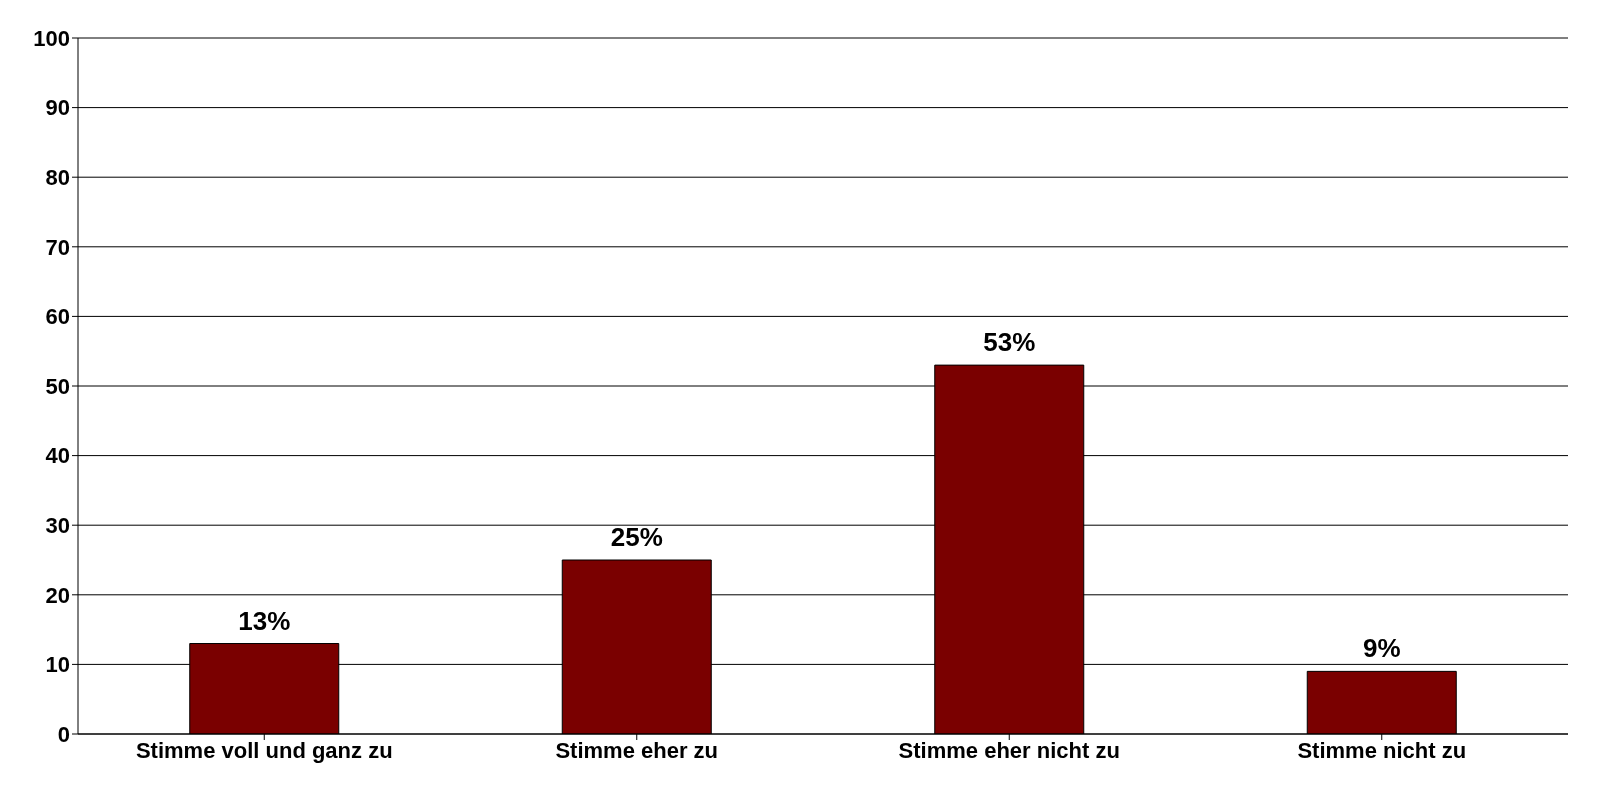 The width and height of the screenshot is (1619, 800). What do you see at coordinates (57, 317) in the screenshot?
I see `y-tick-label: 60` at bounding box center [57, 317].